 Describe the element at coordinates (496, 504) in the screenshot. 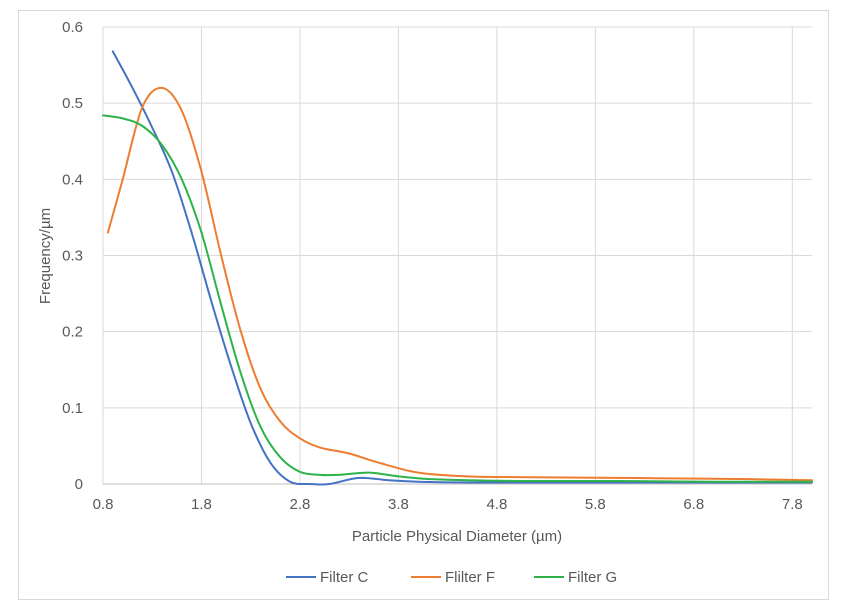

I see `x-tick-label: 4.8` at that location.